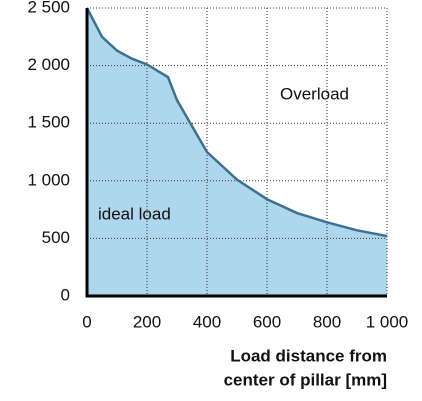 The width and height of the screenshot is (422, 401). What do you see at coordinates (314, 93) in the screenshot?
I see `annotation: Overload` at bounding box center [314, 93].